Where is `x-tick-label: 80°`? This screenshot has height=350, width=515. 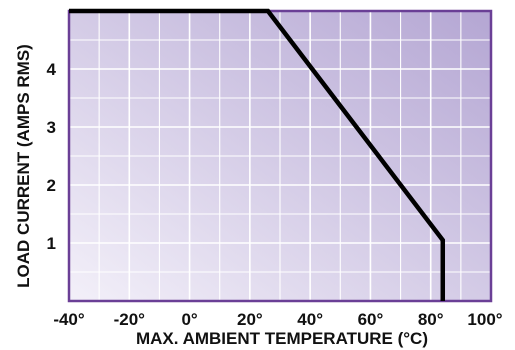
x-tick-label: 80° is located at coordinates (431, 319).